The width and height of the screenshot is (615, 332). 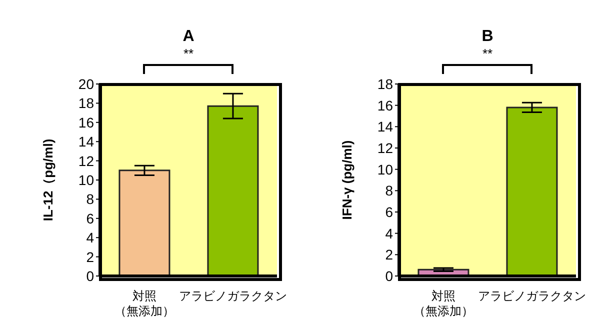 What do you see at coordinates (48, 180) in the screenshot?
I see `y-axis-title: IL-12（pg/ml)` at bounding box center [48, 180].